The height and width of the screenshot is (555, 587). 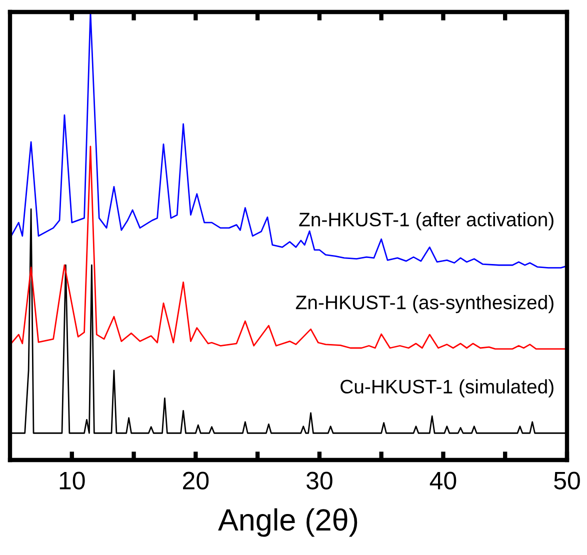 I want to click on series-label: Cu-HKUST-1 (simulated), so click(x=447, y=388).